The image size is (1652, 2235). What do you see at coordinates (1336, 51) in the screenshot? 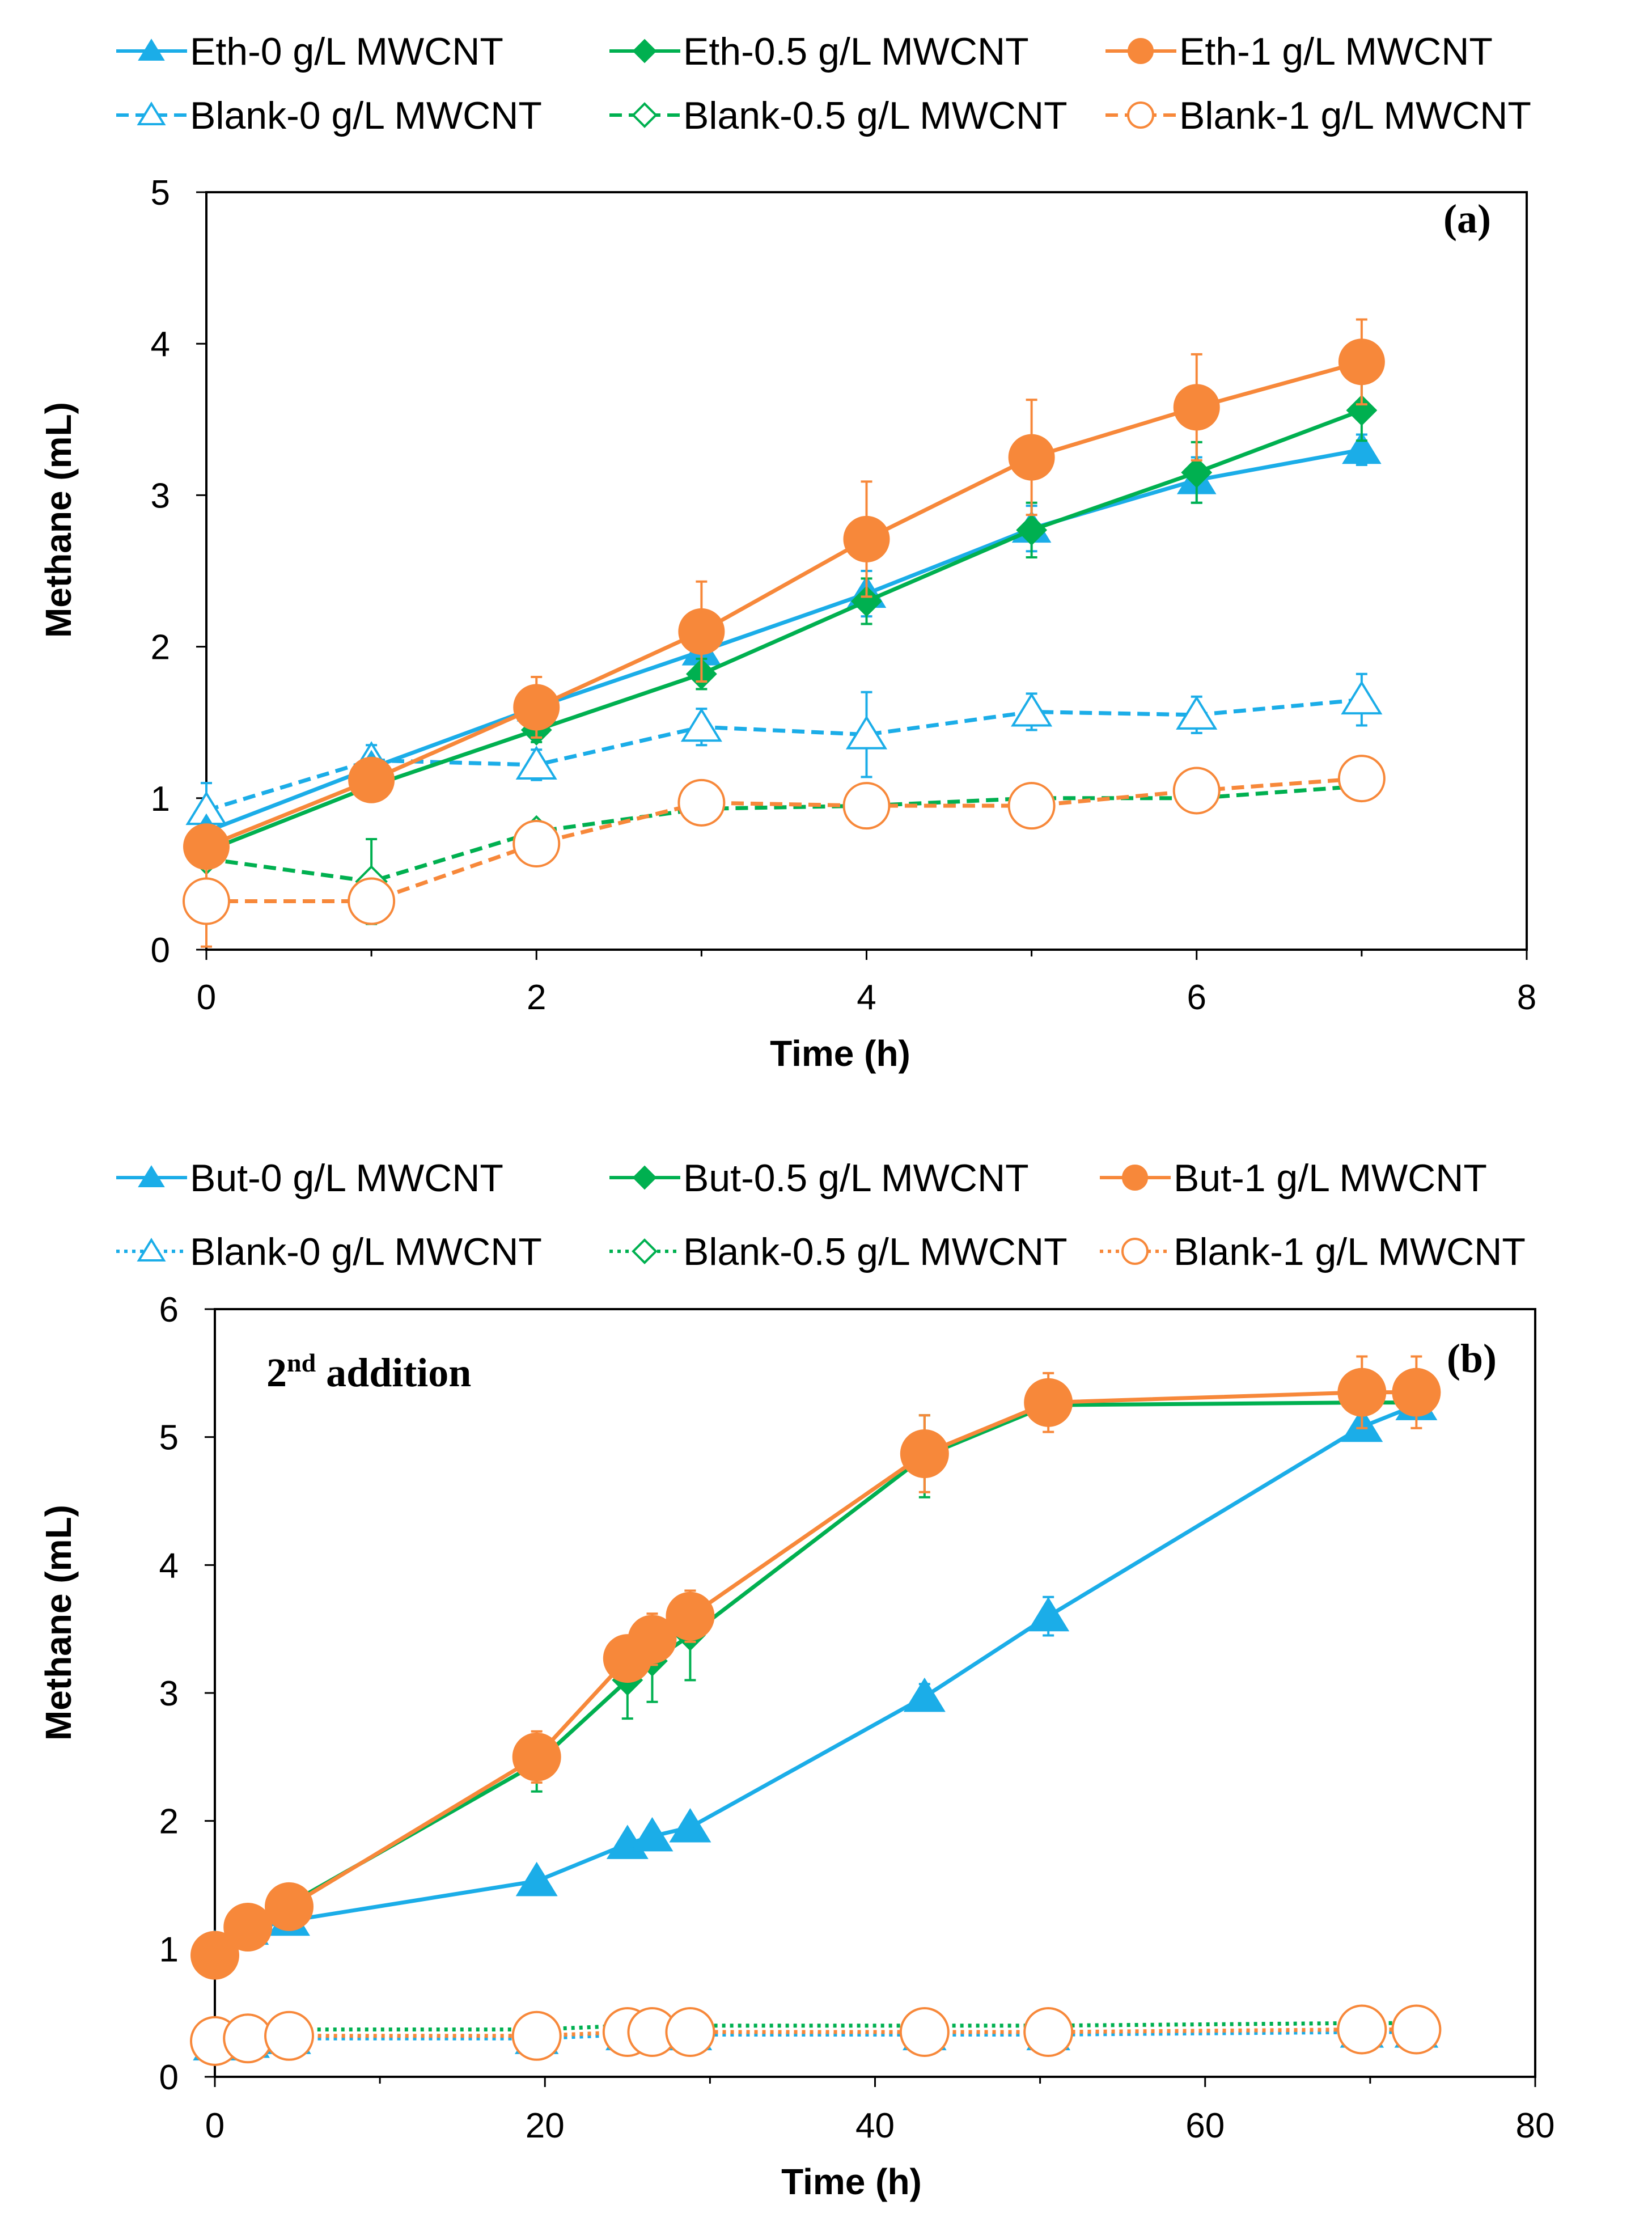
I see `legend-label: Eth-1 g/L MWCNT` at bounding box center [1336, 51].